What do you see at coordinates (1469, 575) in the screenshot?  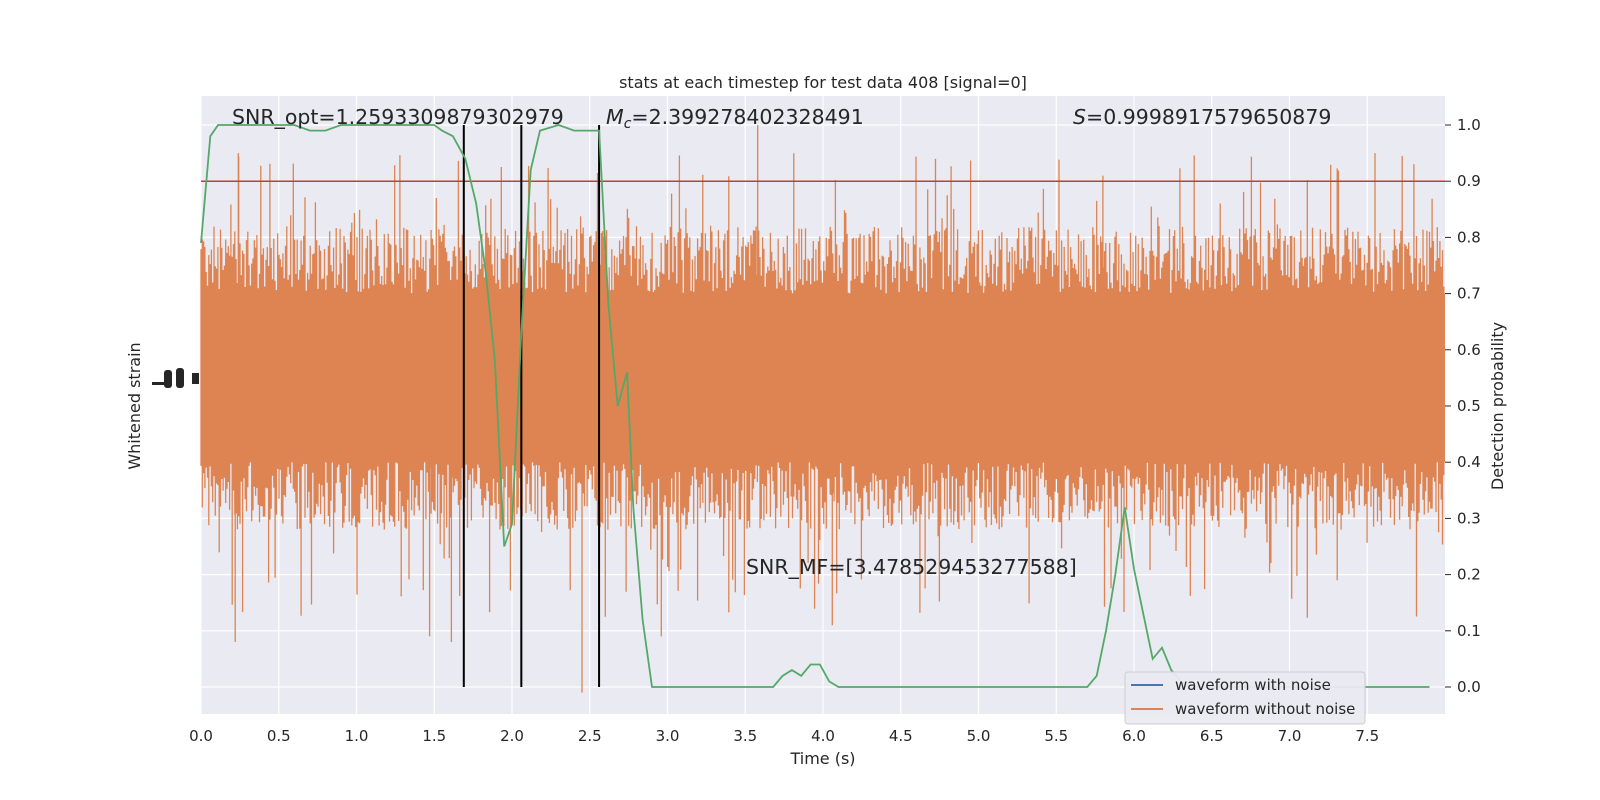 I see `y-tick-label: 0.2` at bounding box center [1469, 575].